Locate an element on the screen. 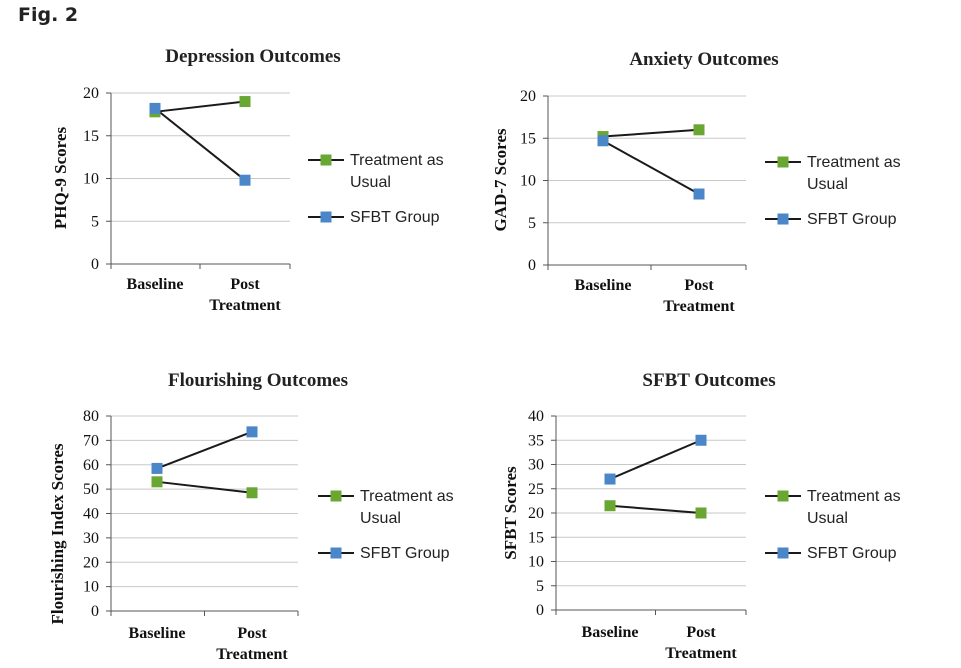 The height and width of the screenshot is (668, 961). y-tick-label: 25 is located at coordinates (536, 489).